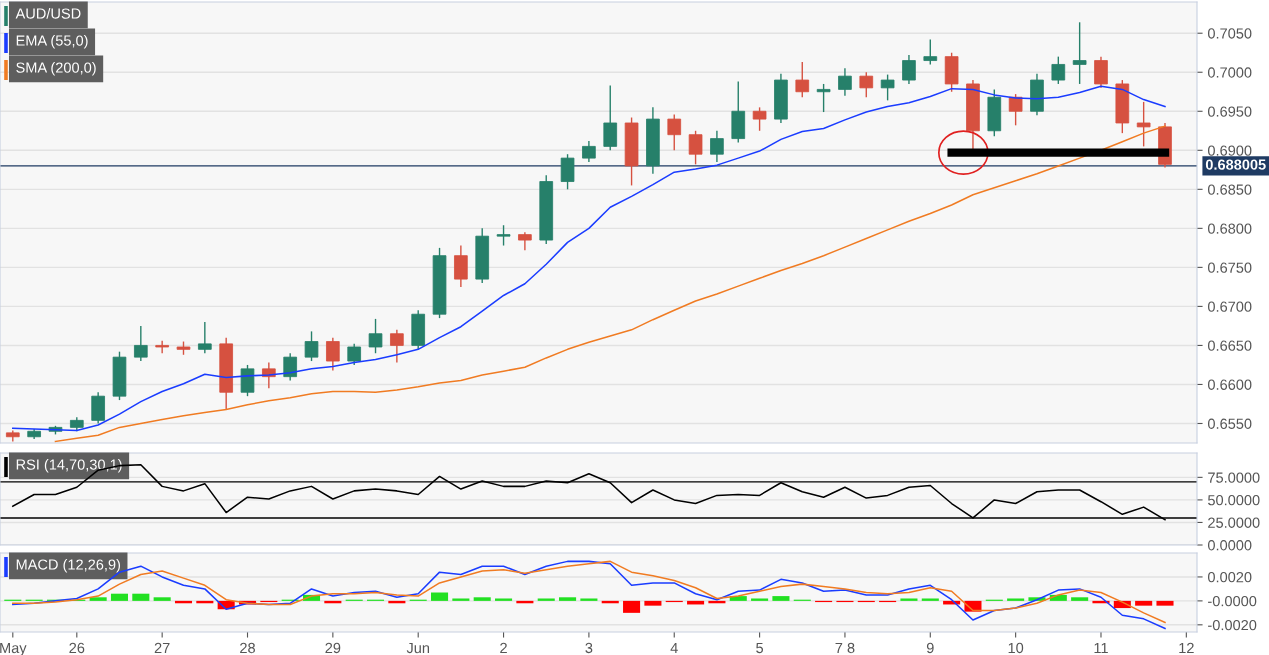  What do you see at coordinates (333, 648) in the screenshot?
I see `x-tick-label: 29` at bounding box center [333, 648].